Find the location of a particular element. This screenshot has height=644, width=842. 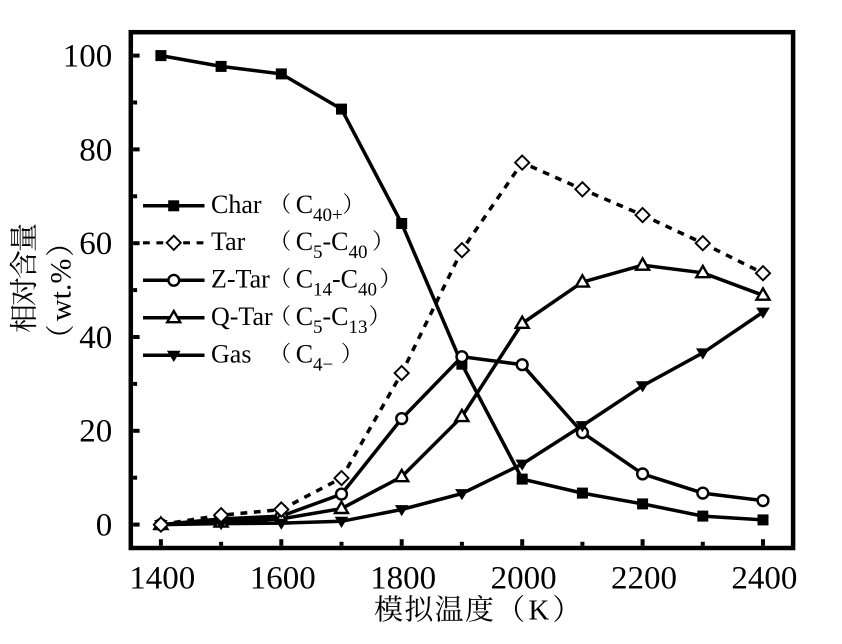

svg-text: 1600 is located at coordinates (283, 579).